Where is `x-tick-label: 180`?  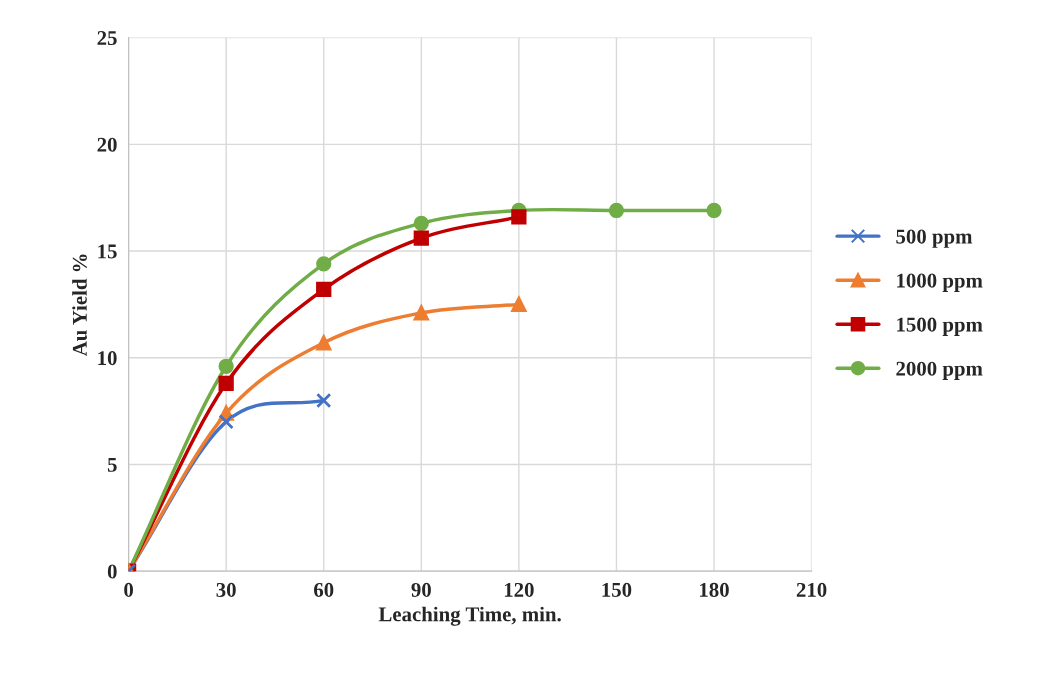
x-tick-label: 180 is located at coordinates (714, 589).